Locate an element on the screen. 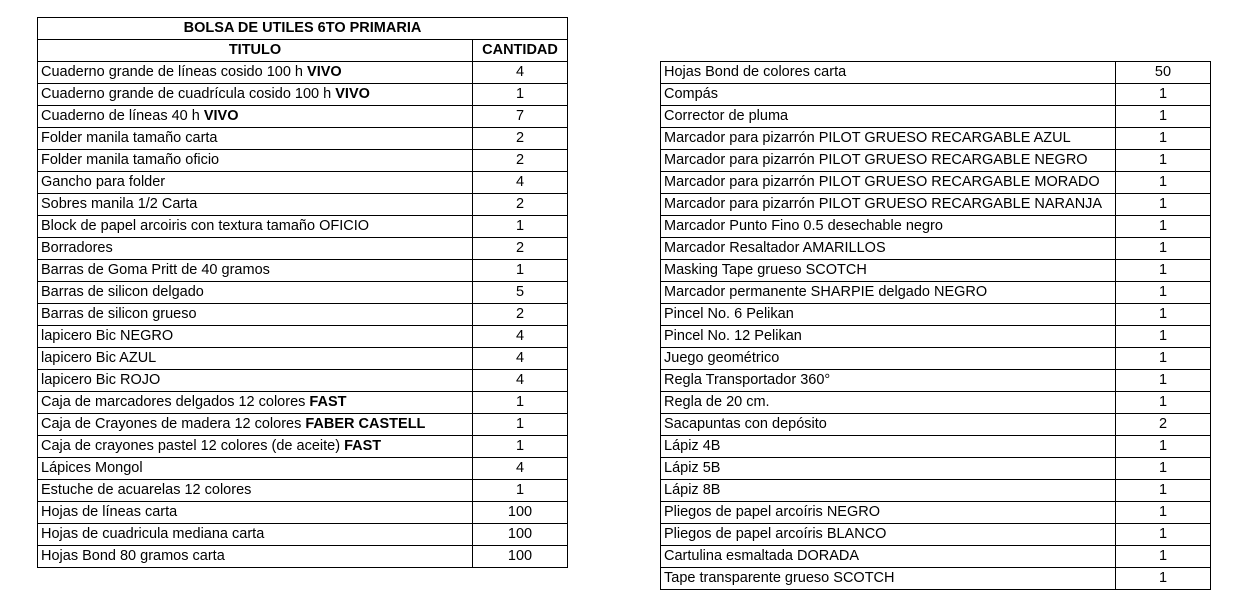 The image size is (1241, 609). table-row: lapicero Bic ROJO 4 is located at coordinates (303, 380).